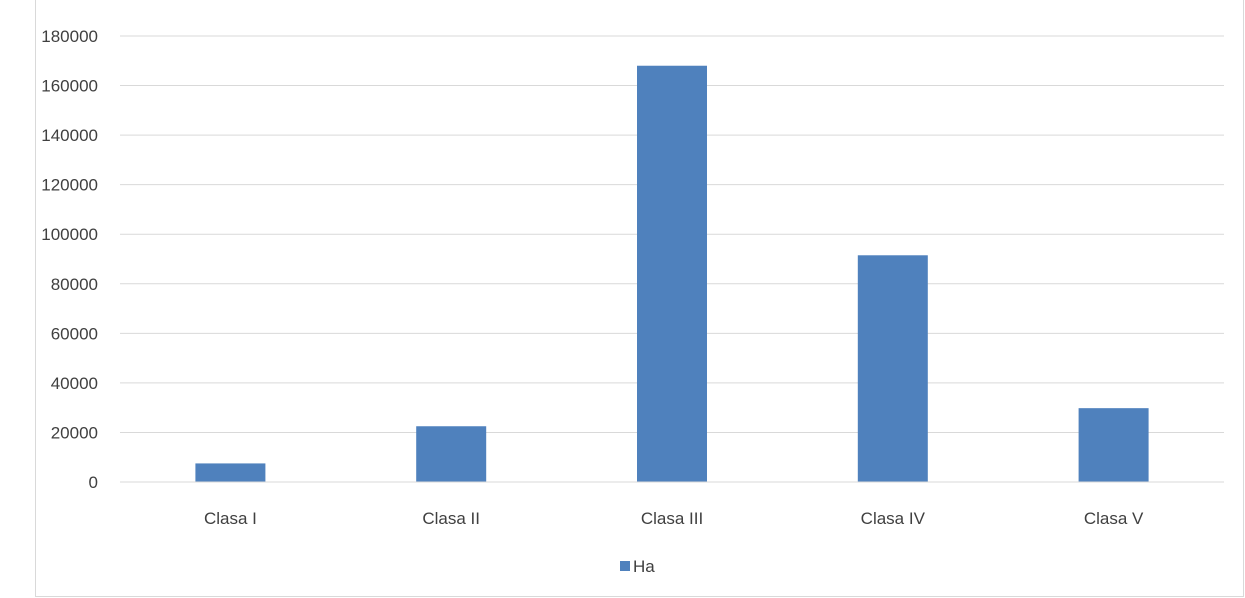  What do you see at coordinates (451, 518) in the screenshot?
I see `x-tick-label: Clasa II` at bounding box center [451, 518].